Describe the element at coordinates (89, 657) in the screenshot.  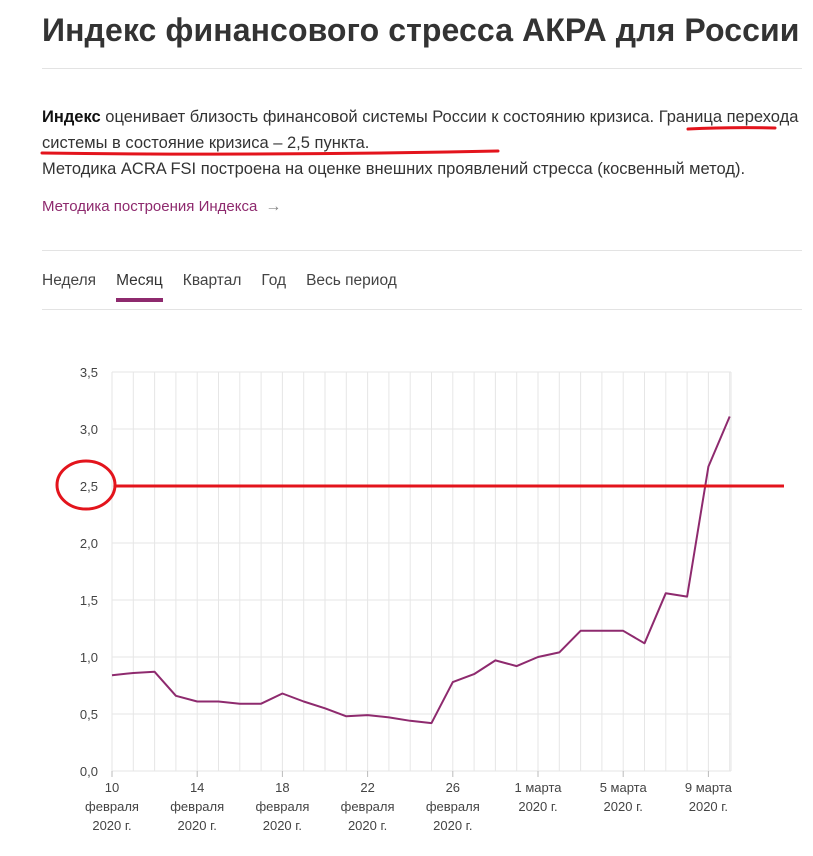
I see `y-tick-label: 1,0` at that location.